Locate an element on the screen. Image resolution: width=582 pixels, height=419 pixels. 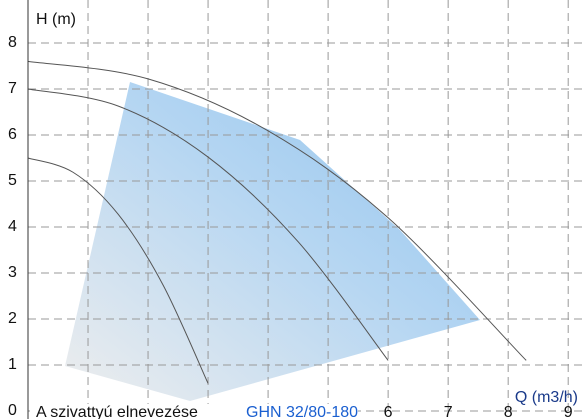
y-tick-label: 5 is located at coordinates (12, 180).